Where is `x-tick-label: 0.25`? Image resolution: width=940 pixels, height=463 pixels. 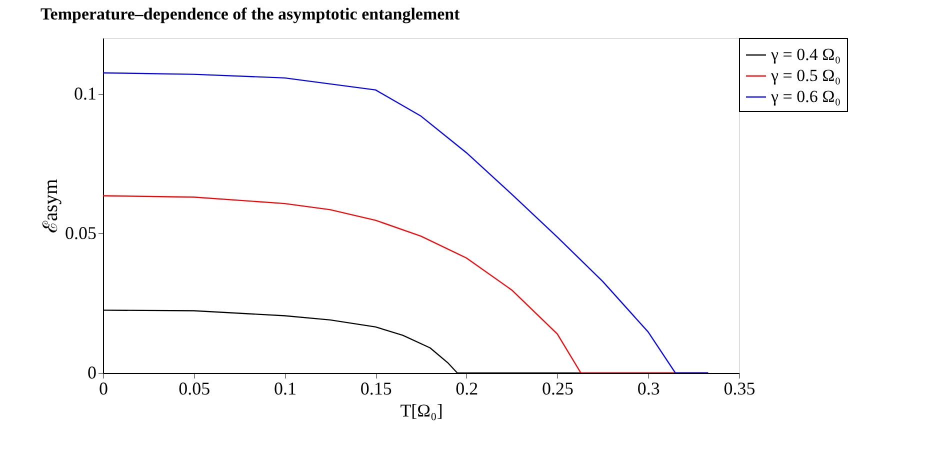
x-tick-label: 0.25 is located at coordinates (558, 388).